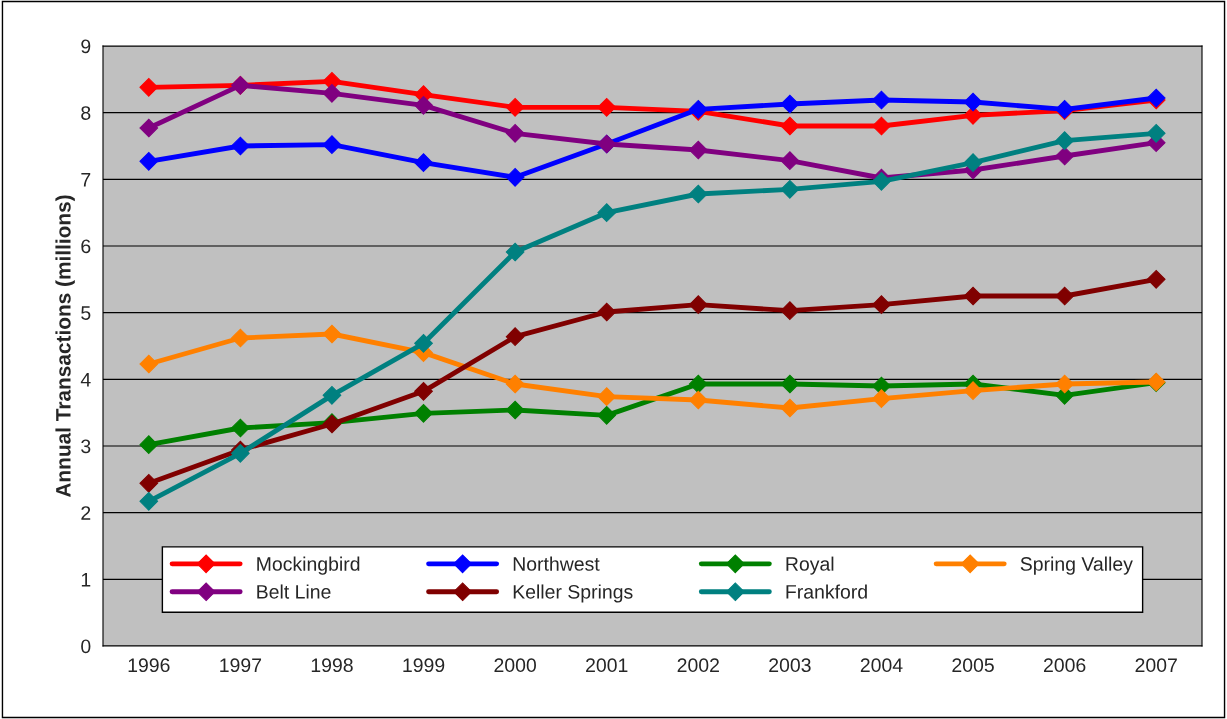 The width and height of the screenshot is (1227, 719). I want to click on x-tick-label: 2003, so click(790, 665).